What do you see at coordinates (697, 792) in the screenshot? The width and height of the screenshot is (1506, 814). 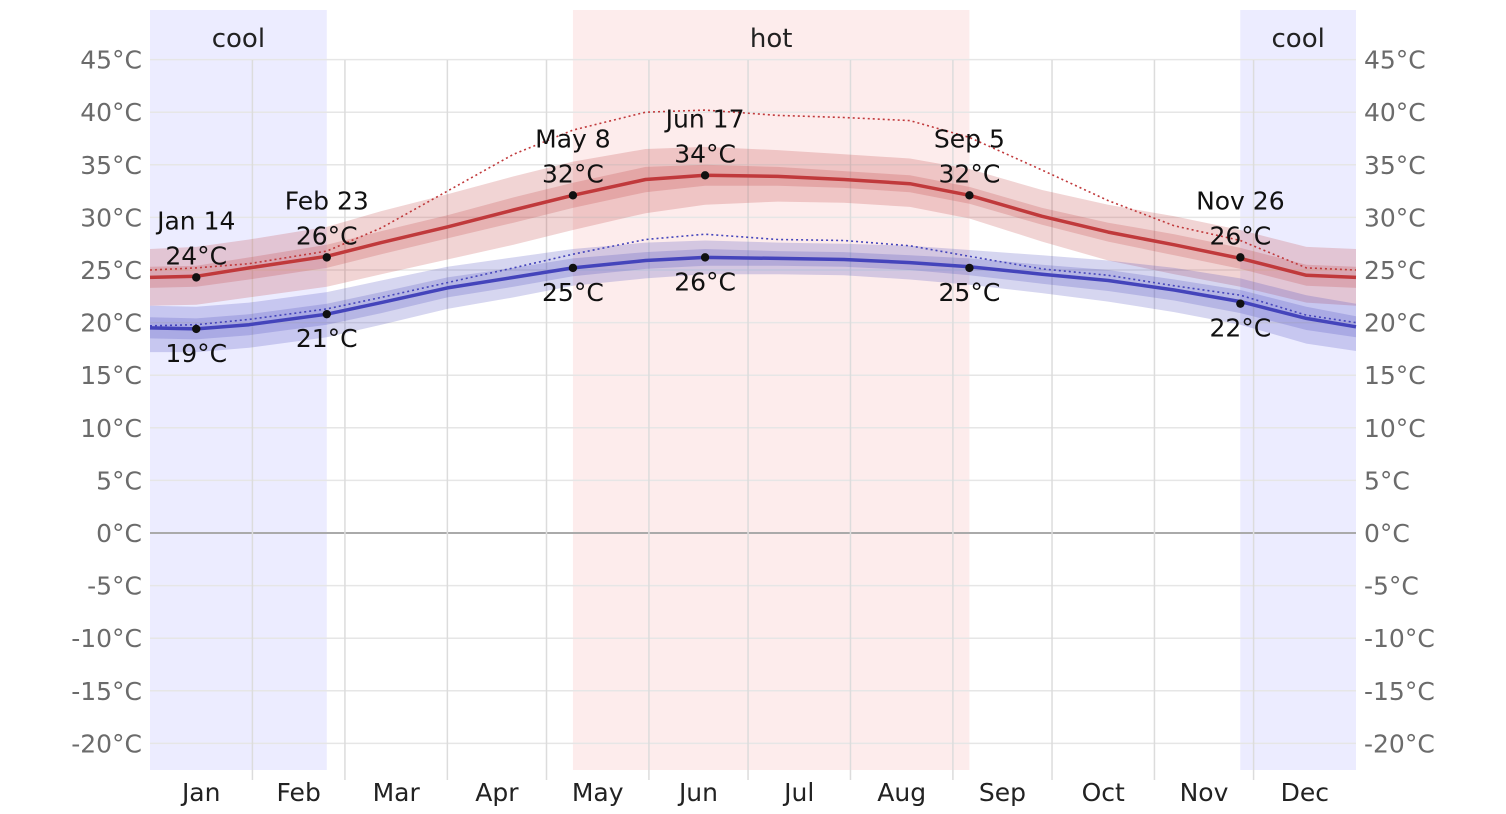 I see `month-label-jun: Jun` at bounding box center [697, 792].